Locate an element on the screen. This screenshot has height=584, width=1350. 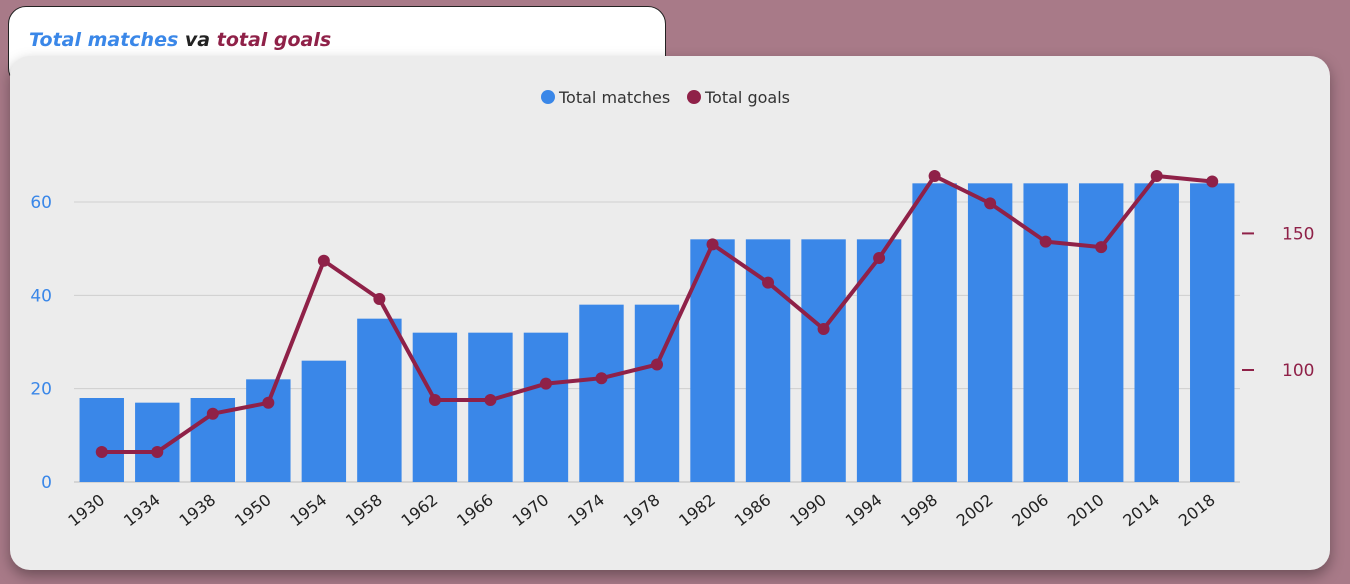
x-tick-label: 2010 is located at coordinates (1086, 510).